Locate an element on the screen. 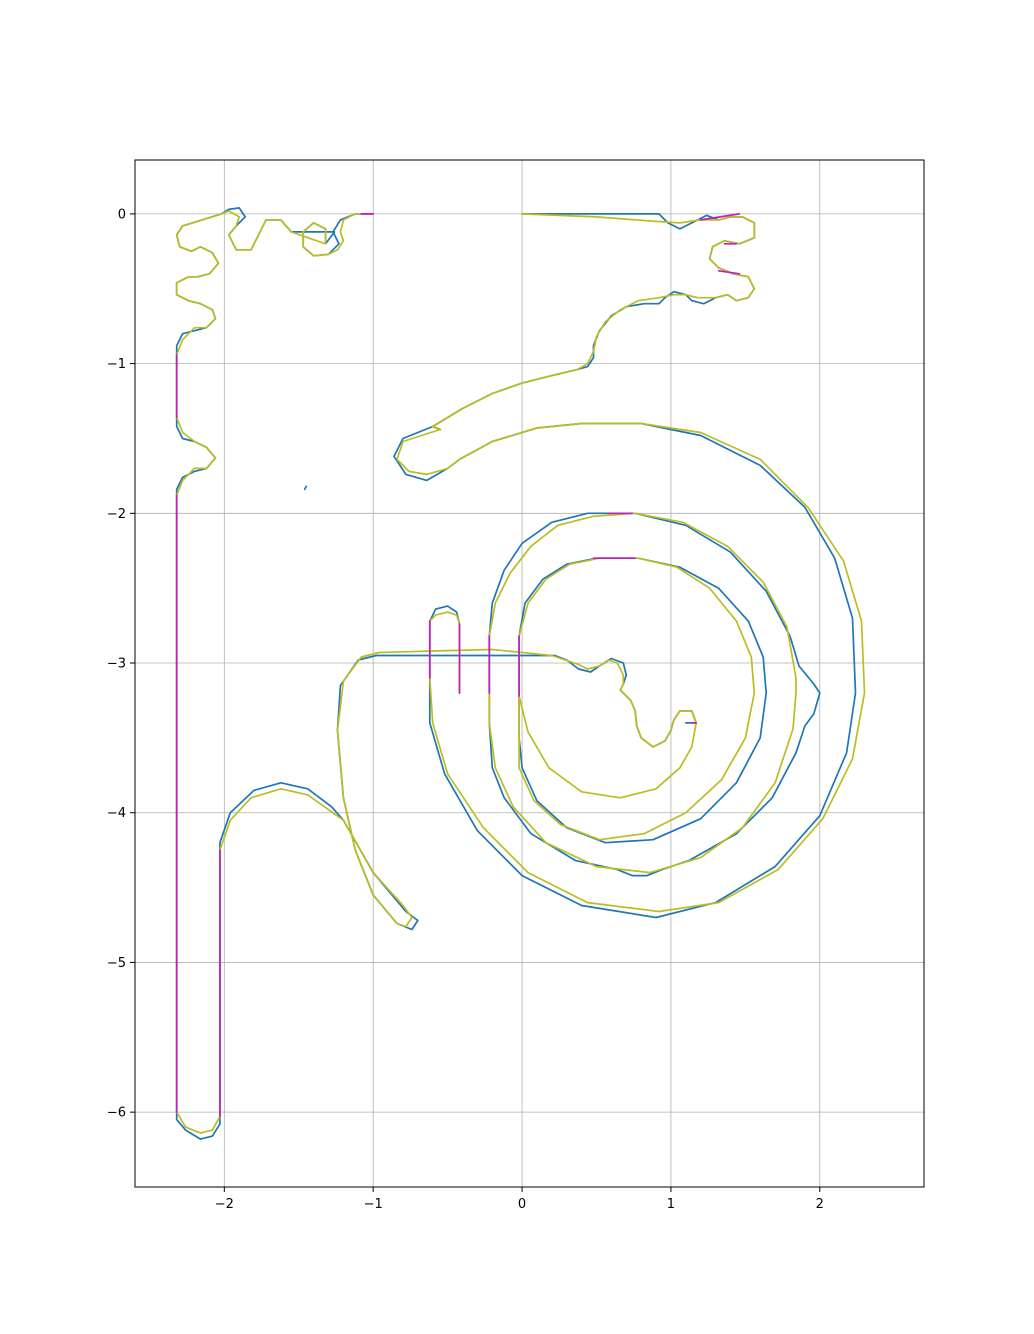 The height and width of the screenshot is (1334, 1034). y-tick-label: −4 is located at coordinates (116, 813).